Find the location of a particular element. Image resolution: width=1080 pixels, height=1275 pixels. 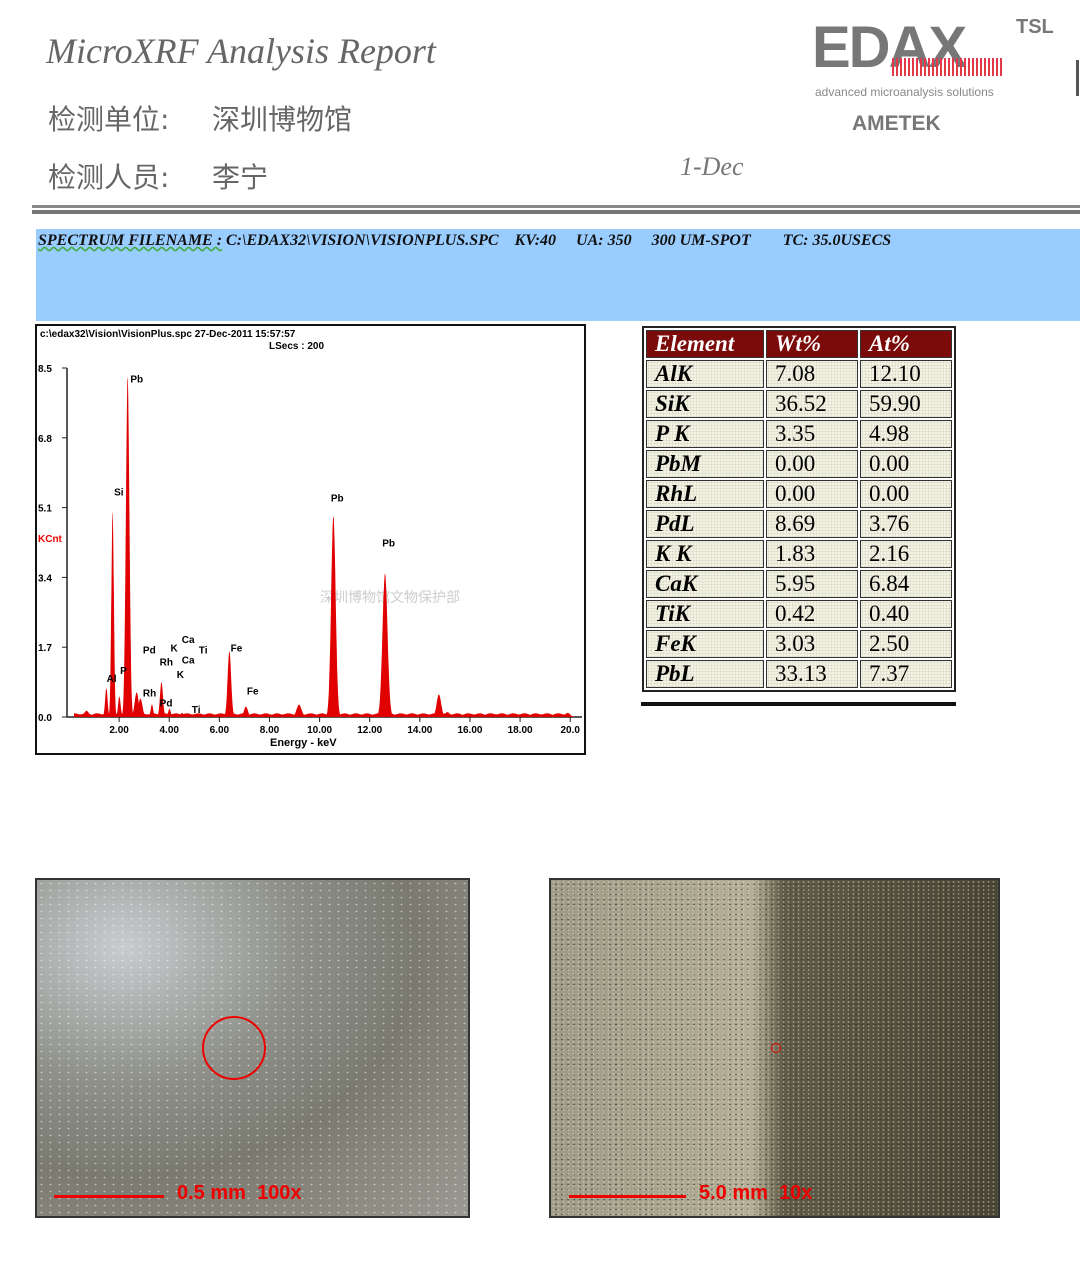

magnification: 10x is located at coordinates (796, 1193).